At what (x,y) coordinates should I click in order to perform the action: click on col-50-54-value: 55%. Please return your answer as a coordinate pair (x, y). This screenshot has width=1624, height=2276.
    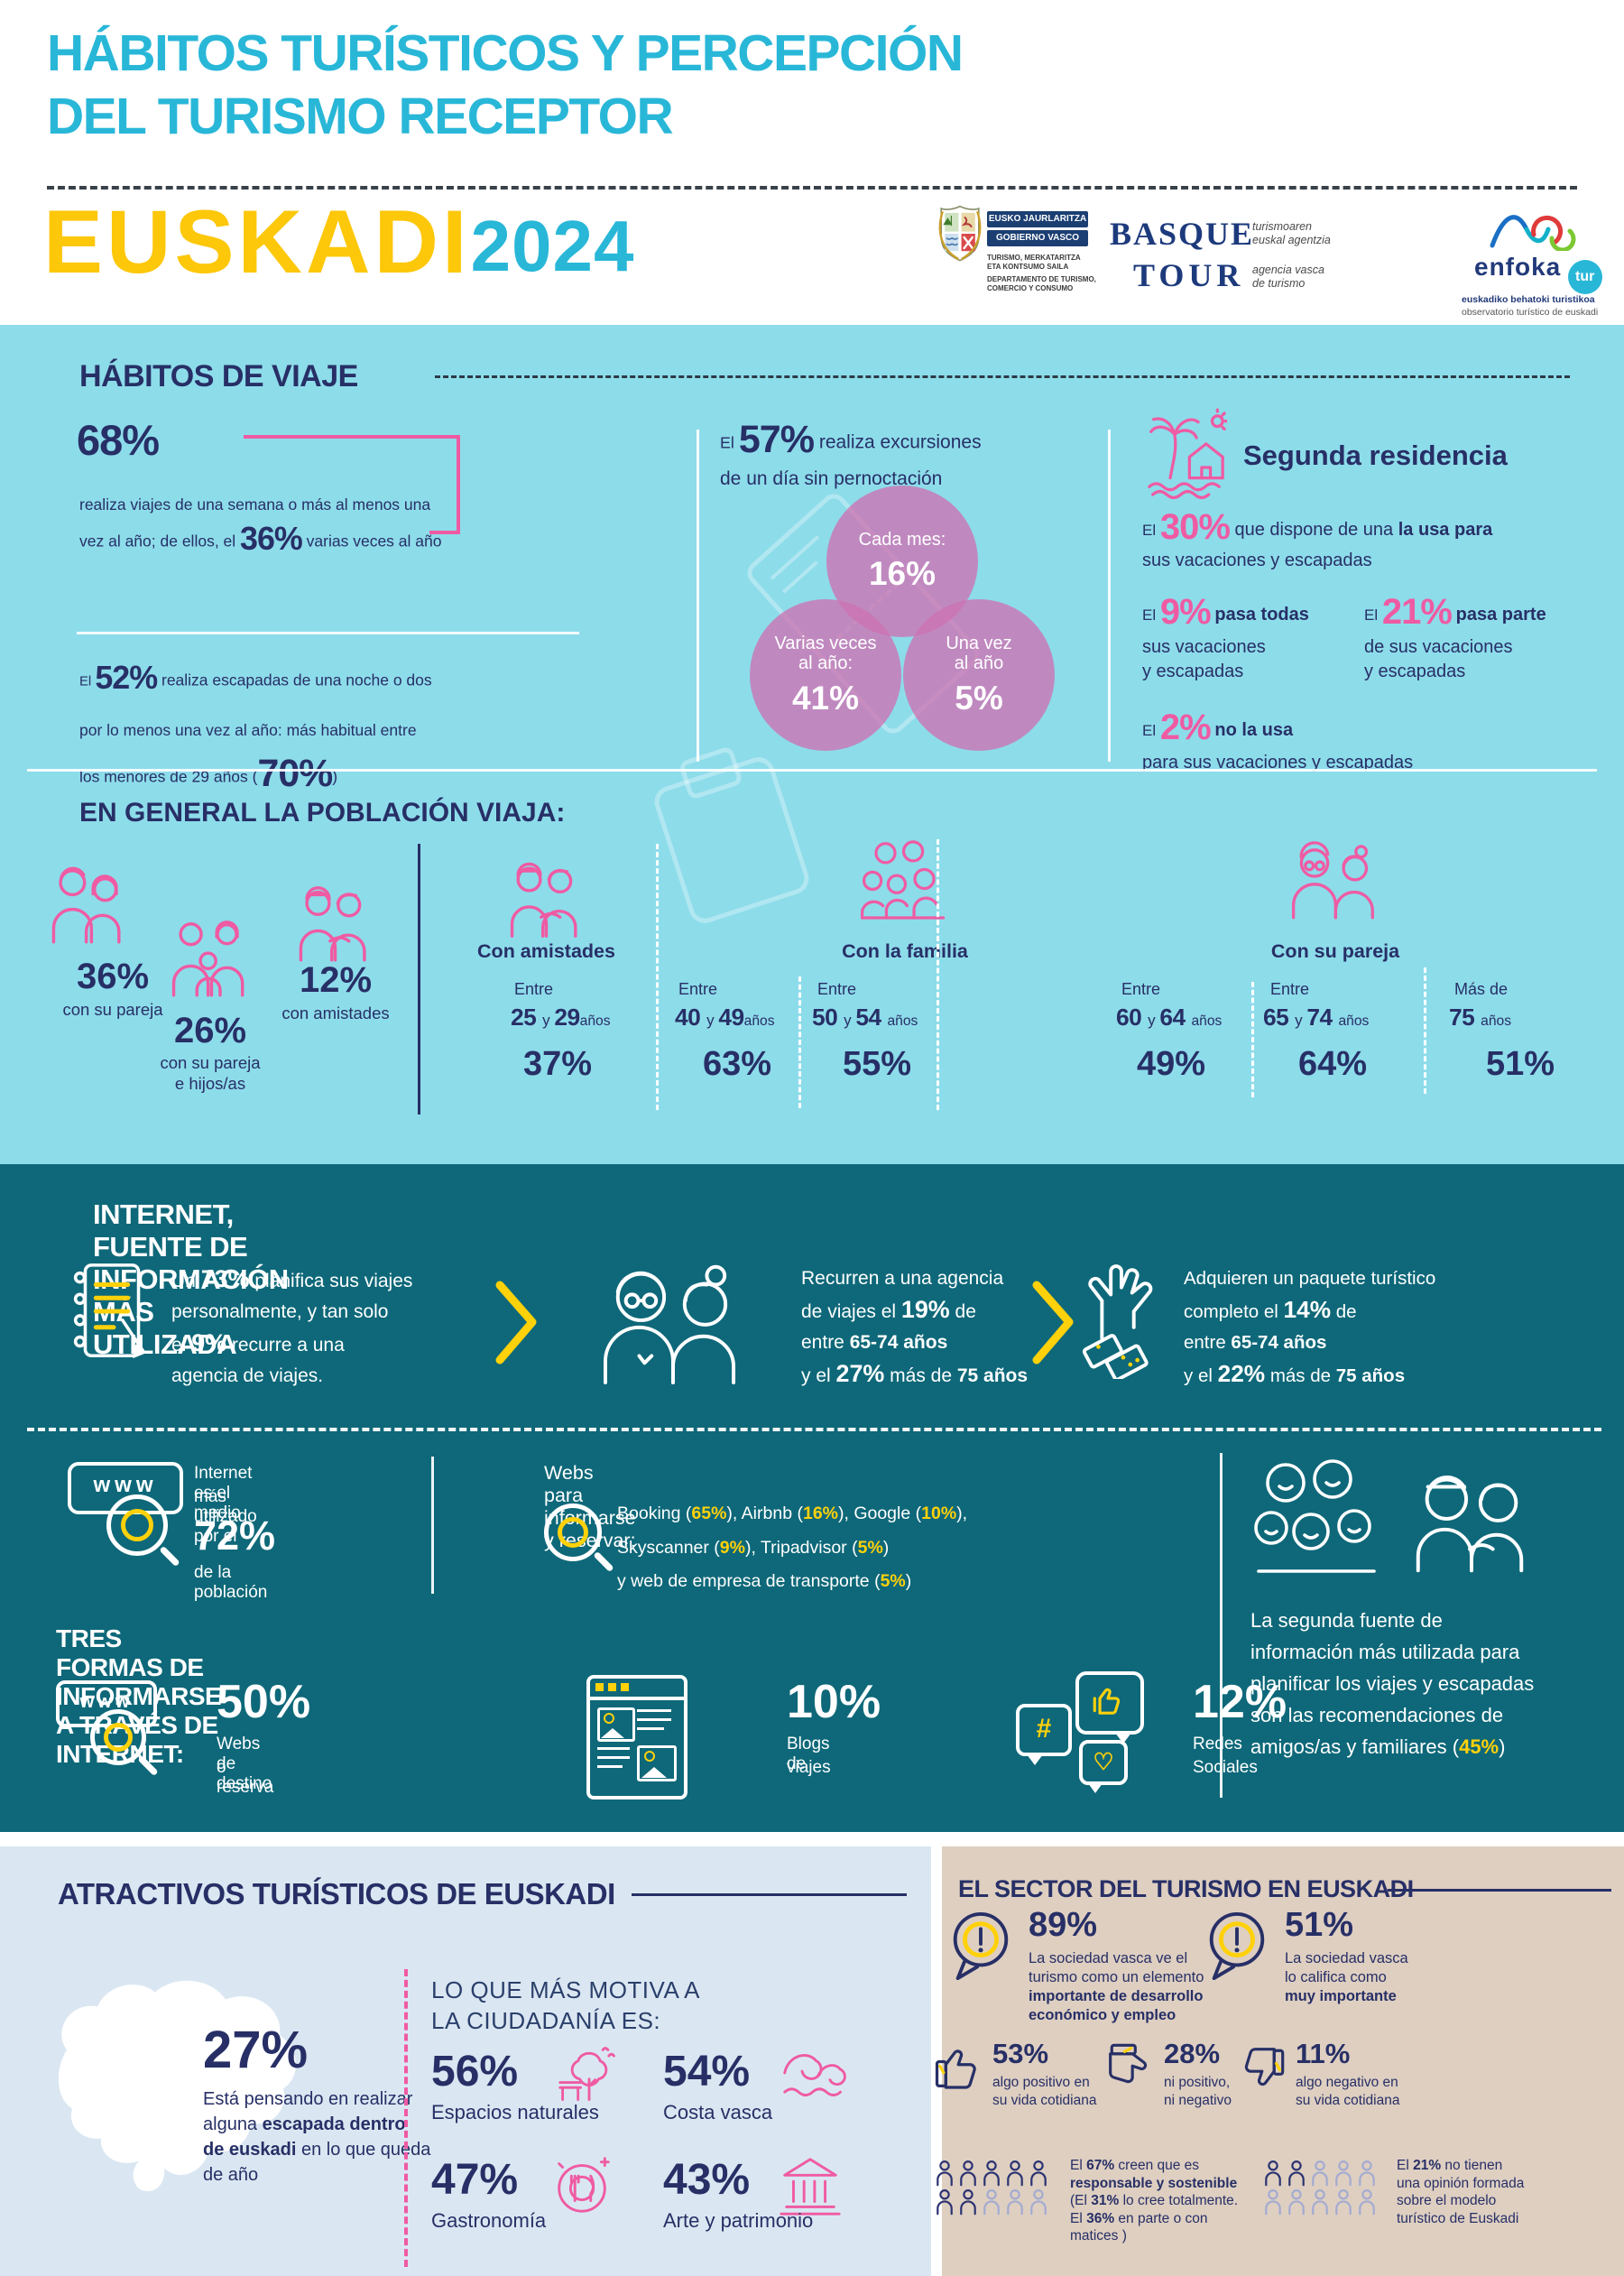
    Looking at the image, I should click on (877, 1064).